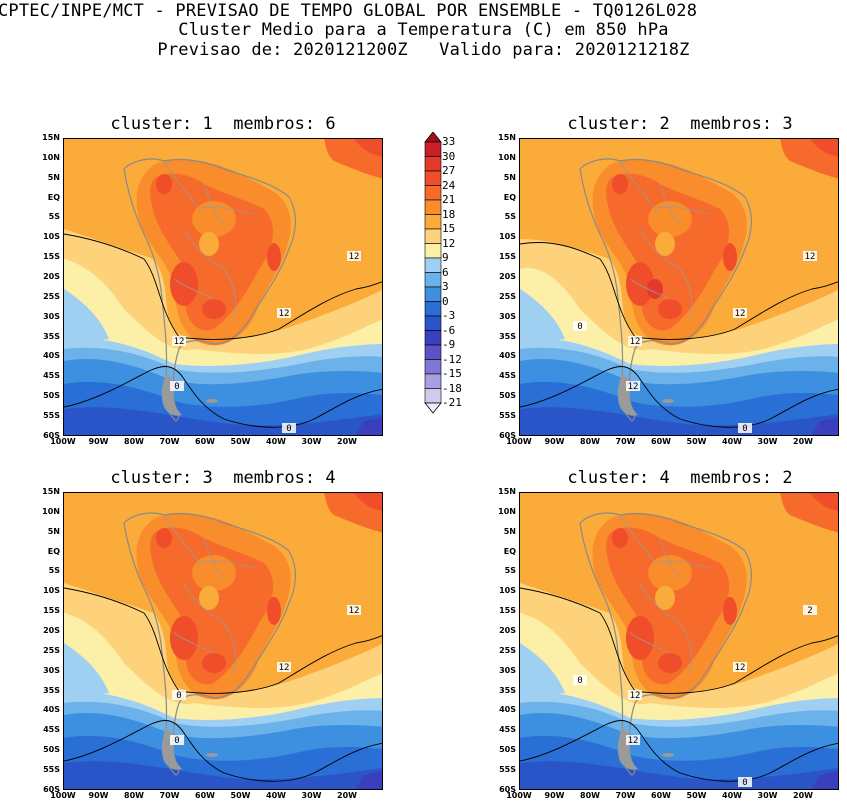 This screenshot has height=803, width=847. I want to click on colorbar-label: 21, so click(449, 199).